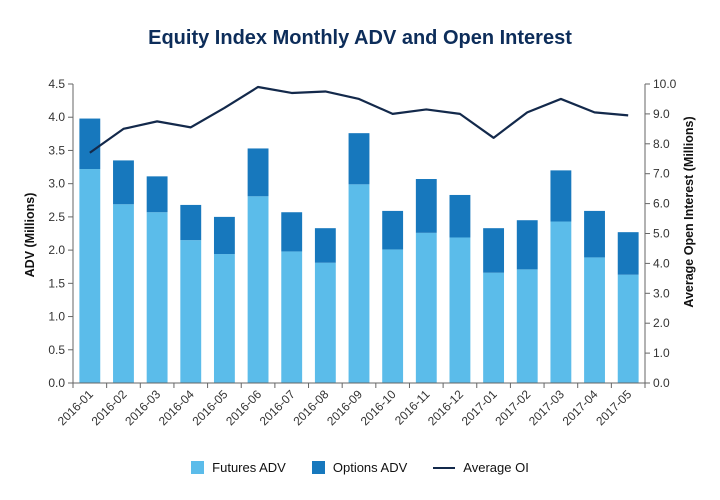 The width and height of the screenshot is (720, 500). I want to click on legend-item-futures: Futures ADV, so click(238, 467).